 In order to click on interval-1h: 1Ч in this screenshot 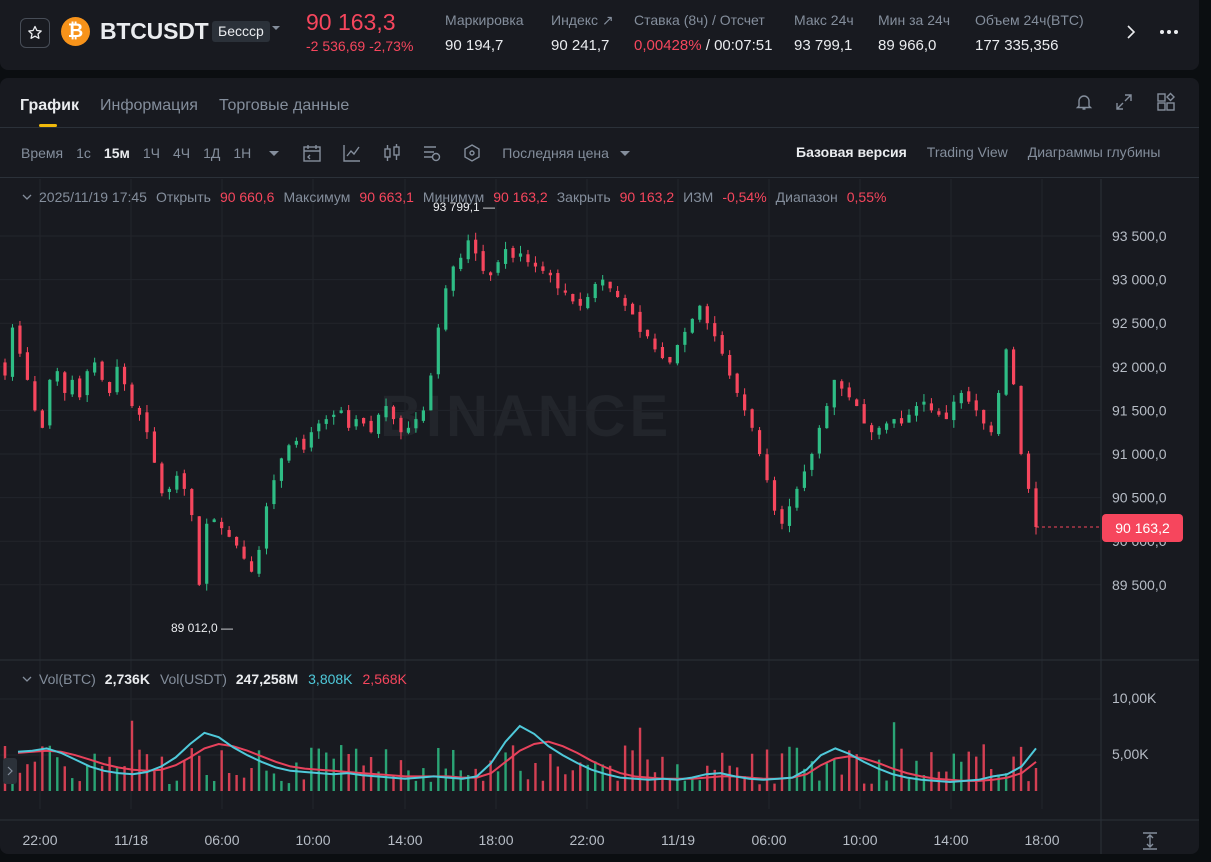, I will do `click(151, 153)`.